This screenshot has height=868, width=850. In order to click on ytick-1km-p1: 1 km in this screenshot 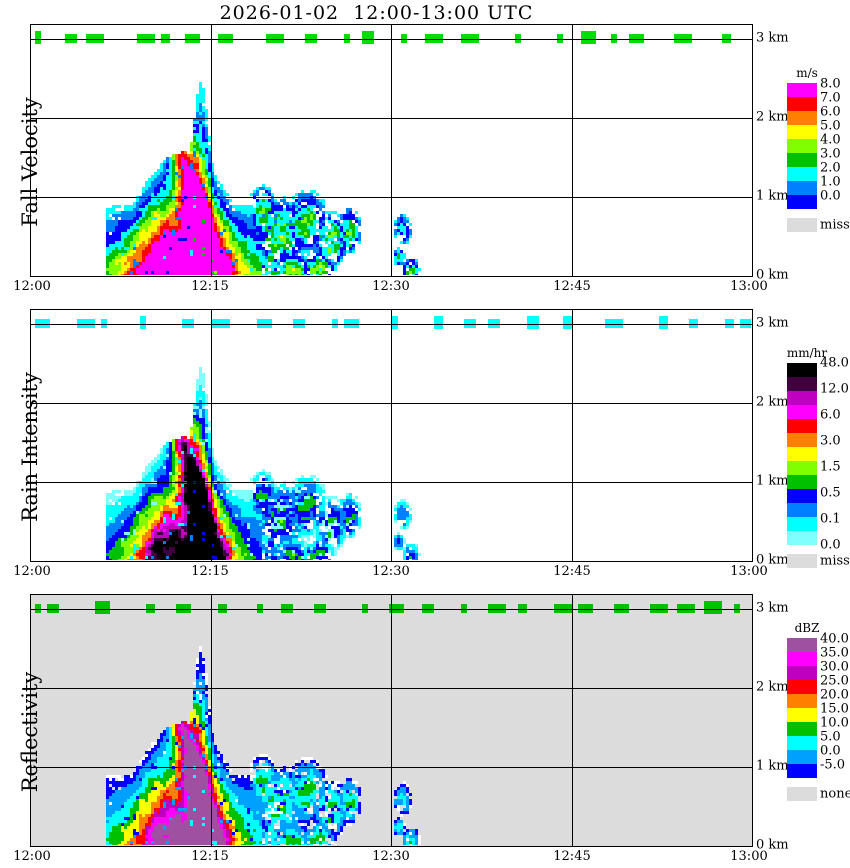, I will do `click(772, 481)`.